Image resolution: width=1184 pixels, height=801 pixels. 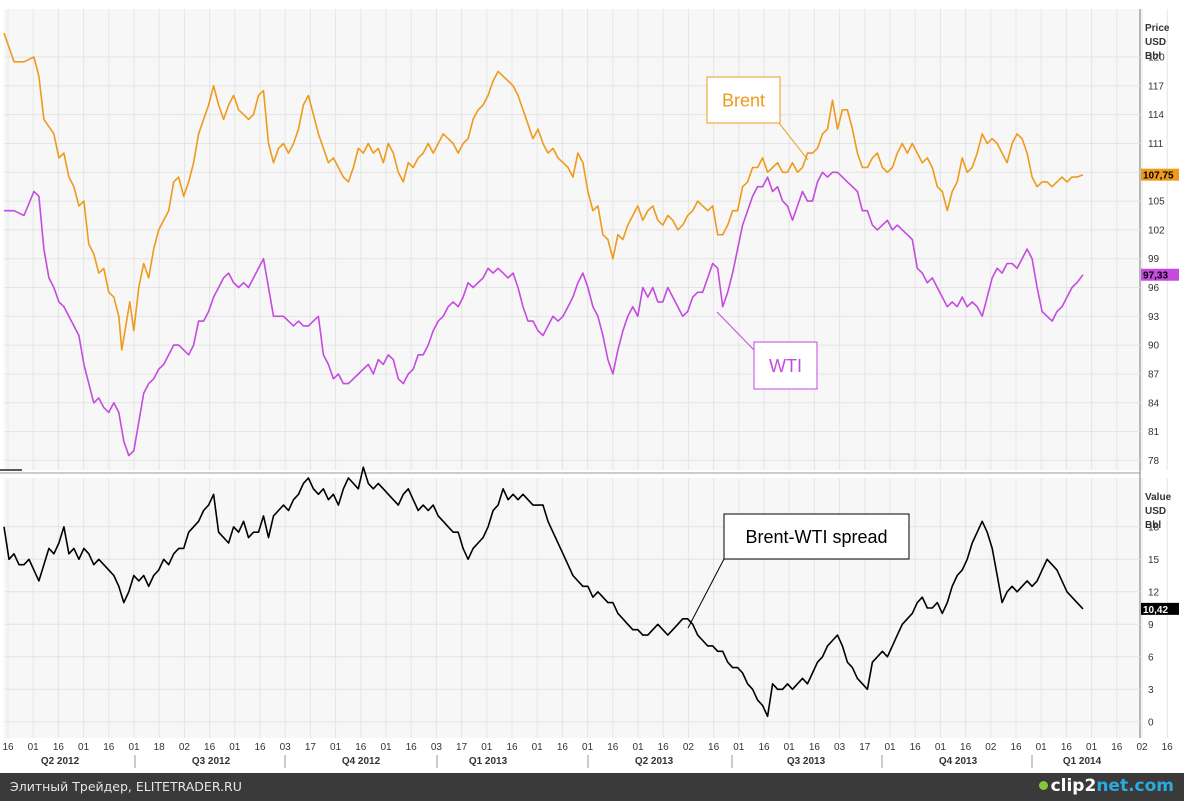 What do you see at coordinates (361, 761) in the screenshot?
I see `x-quarter-label: Q4 2012` at bounding box center [361, 761].